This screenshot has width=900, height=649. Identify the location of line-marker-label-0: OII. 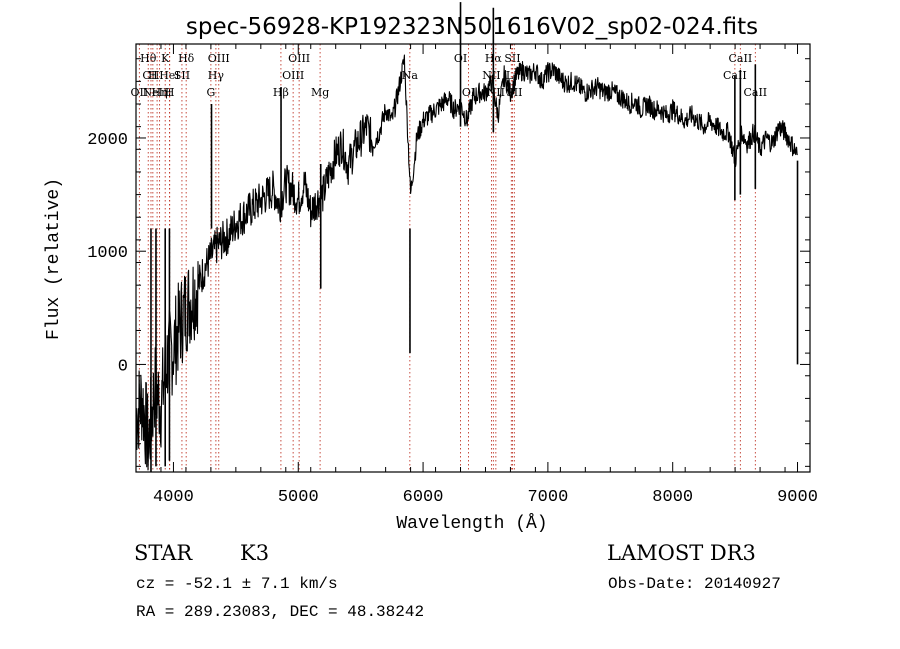
(140, 92).